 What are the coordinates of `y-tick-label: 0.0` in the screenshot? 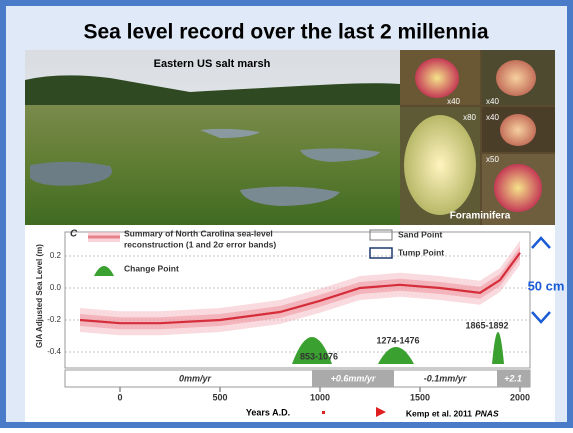 It's located at (56, 287).